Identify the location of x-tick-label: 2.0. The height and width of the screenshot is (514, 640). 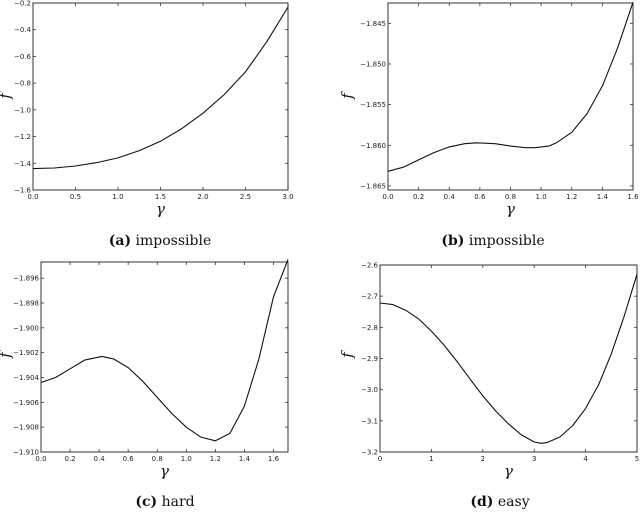
(202, 197).